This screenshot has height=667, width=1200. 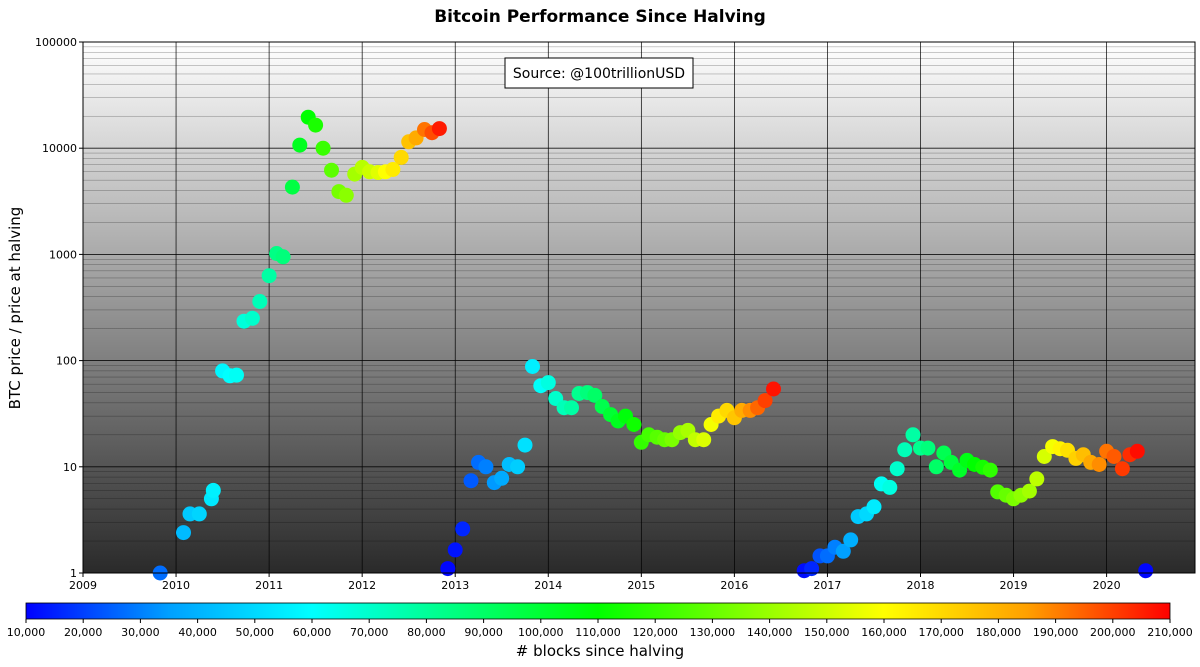 I want to click on colorbar-tick-label: 190,000, so click(x=1056, y=632).